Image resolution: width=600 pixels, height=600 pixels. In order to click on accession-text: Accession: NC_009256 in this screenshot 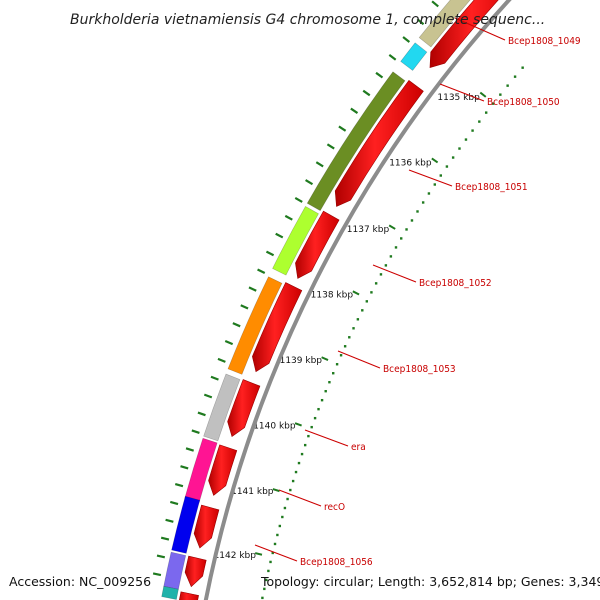, I will do `click(80, 581)`.